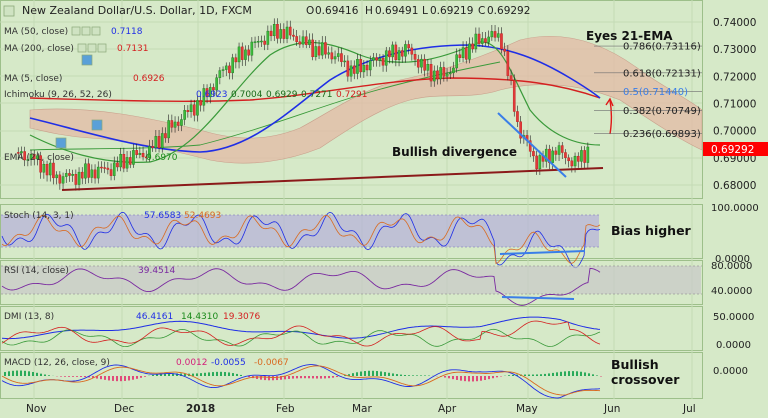 The image size is (768, 418). I want to click on dmi-minus-value: 19.3076, so click(241, 317).